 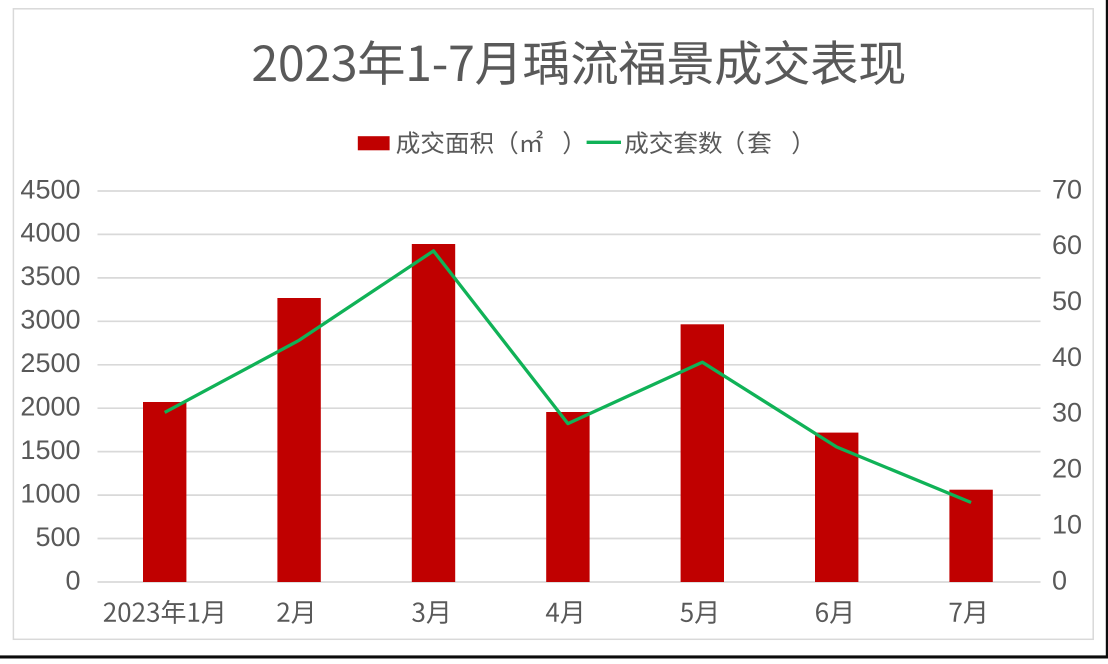 I want to click on svg-text: 2000, so click(x=50, y=407).